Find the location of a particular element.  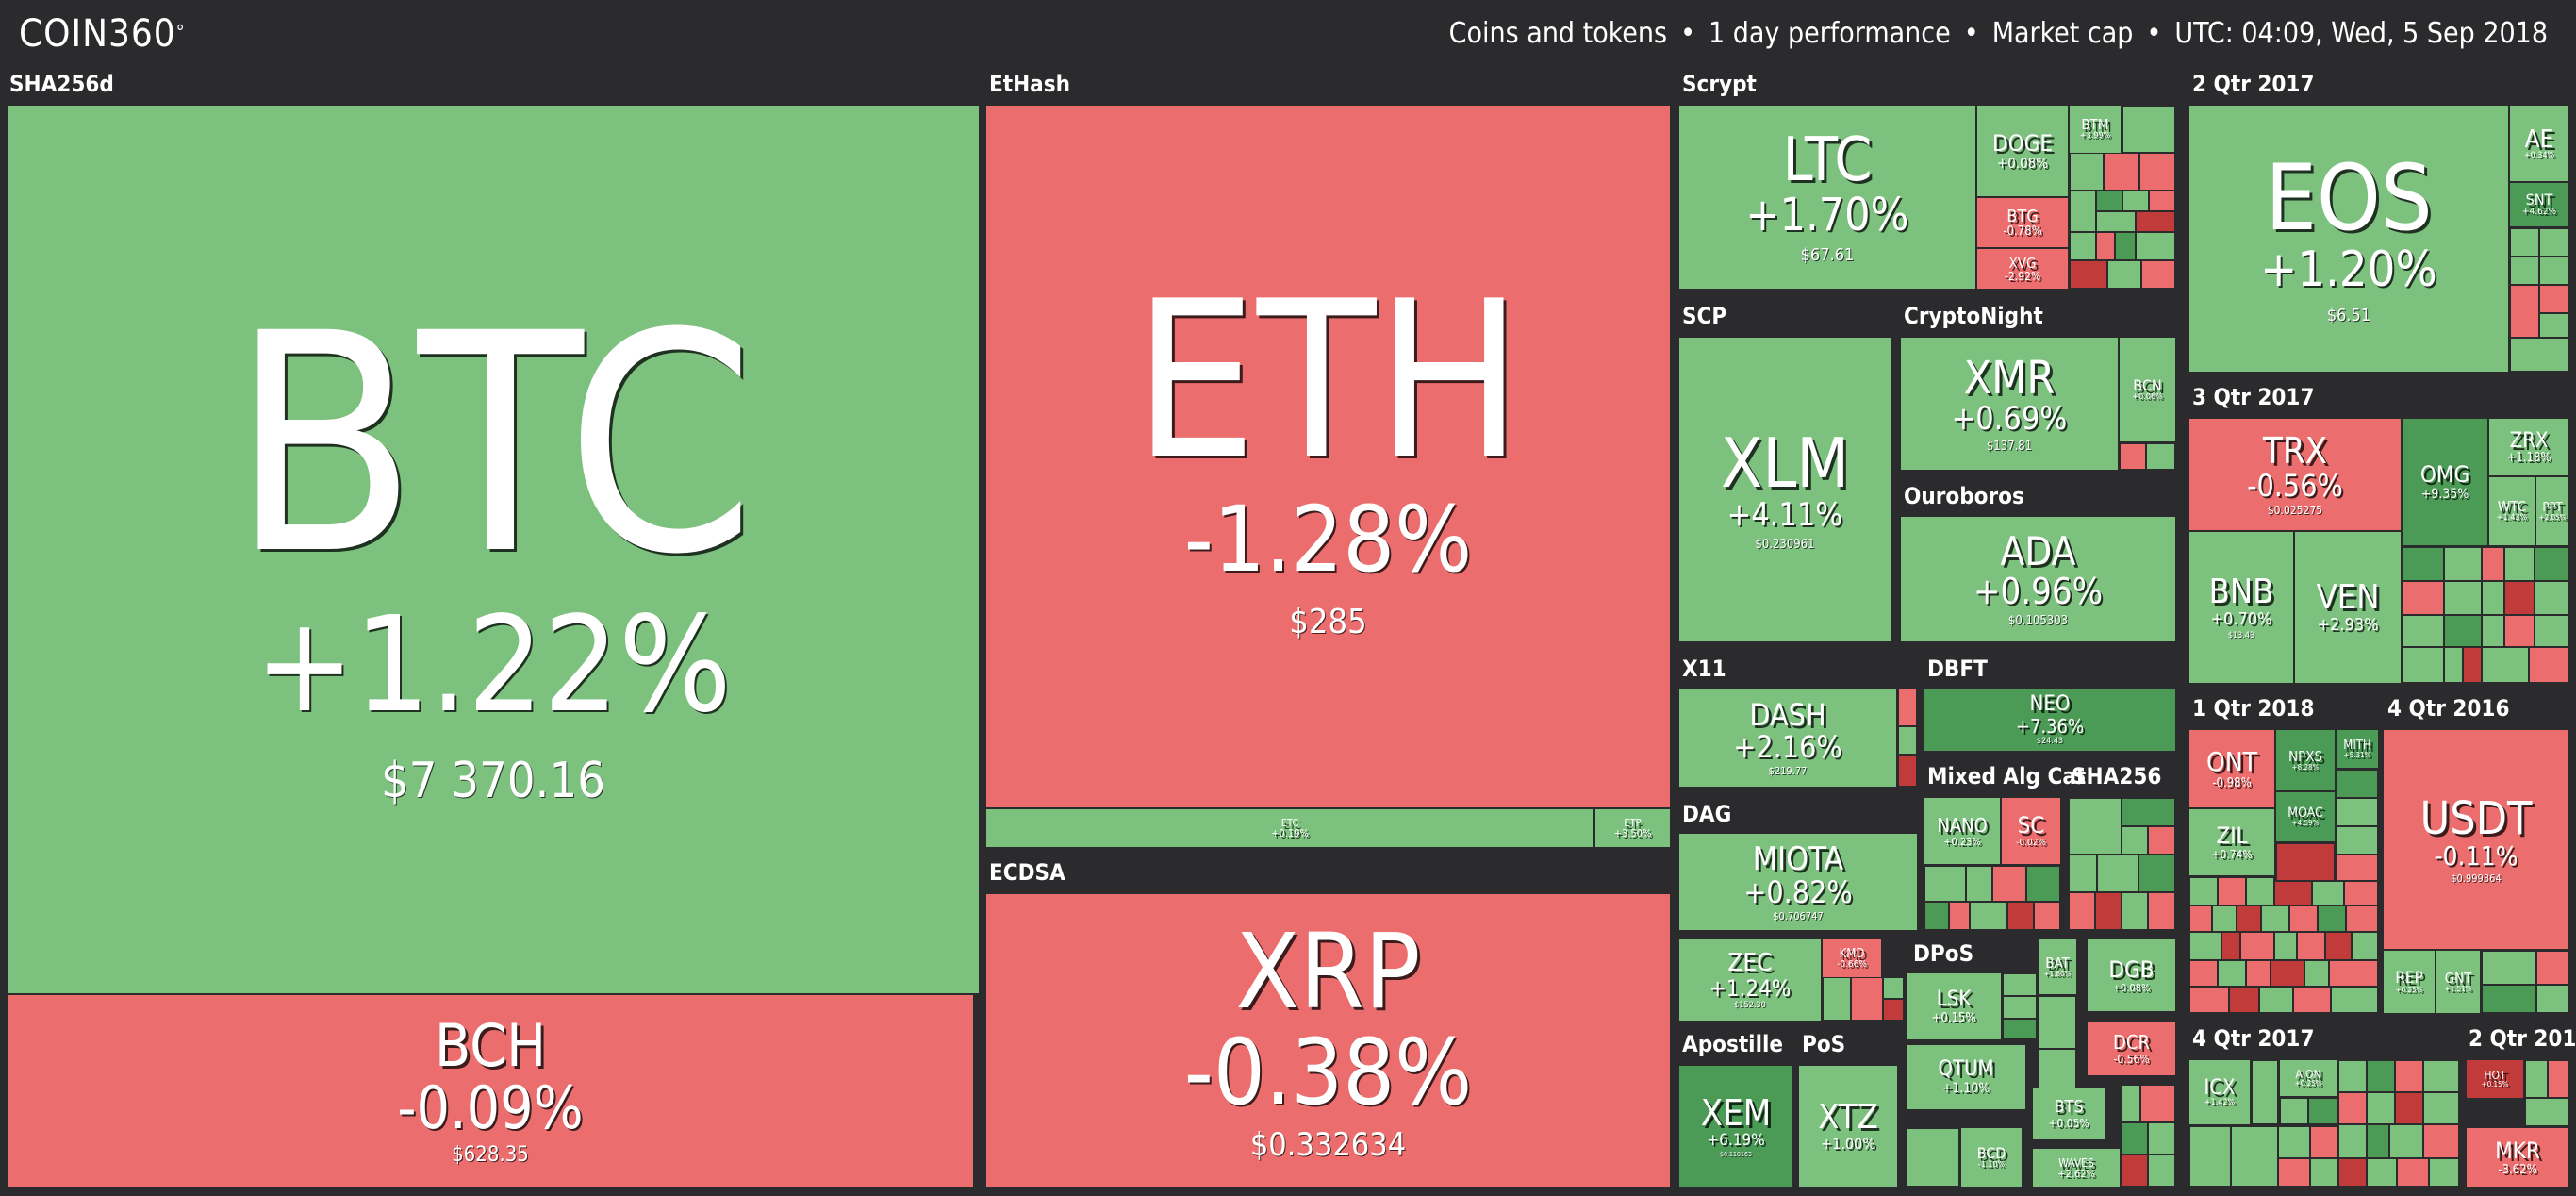

coin-tile-bts: BTS +0.05% is located at coordinates (2069, 1113).